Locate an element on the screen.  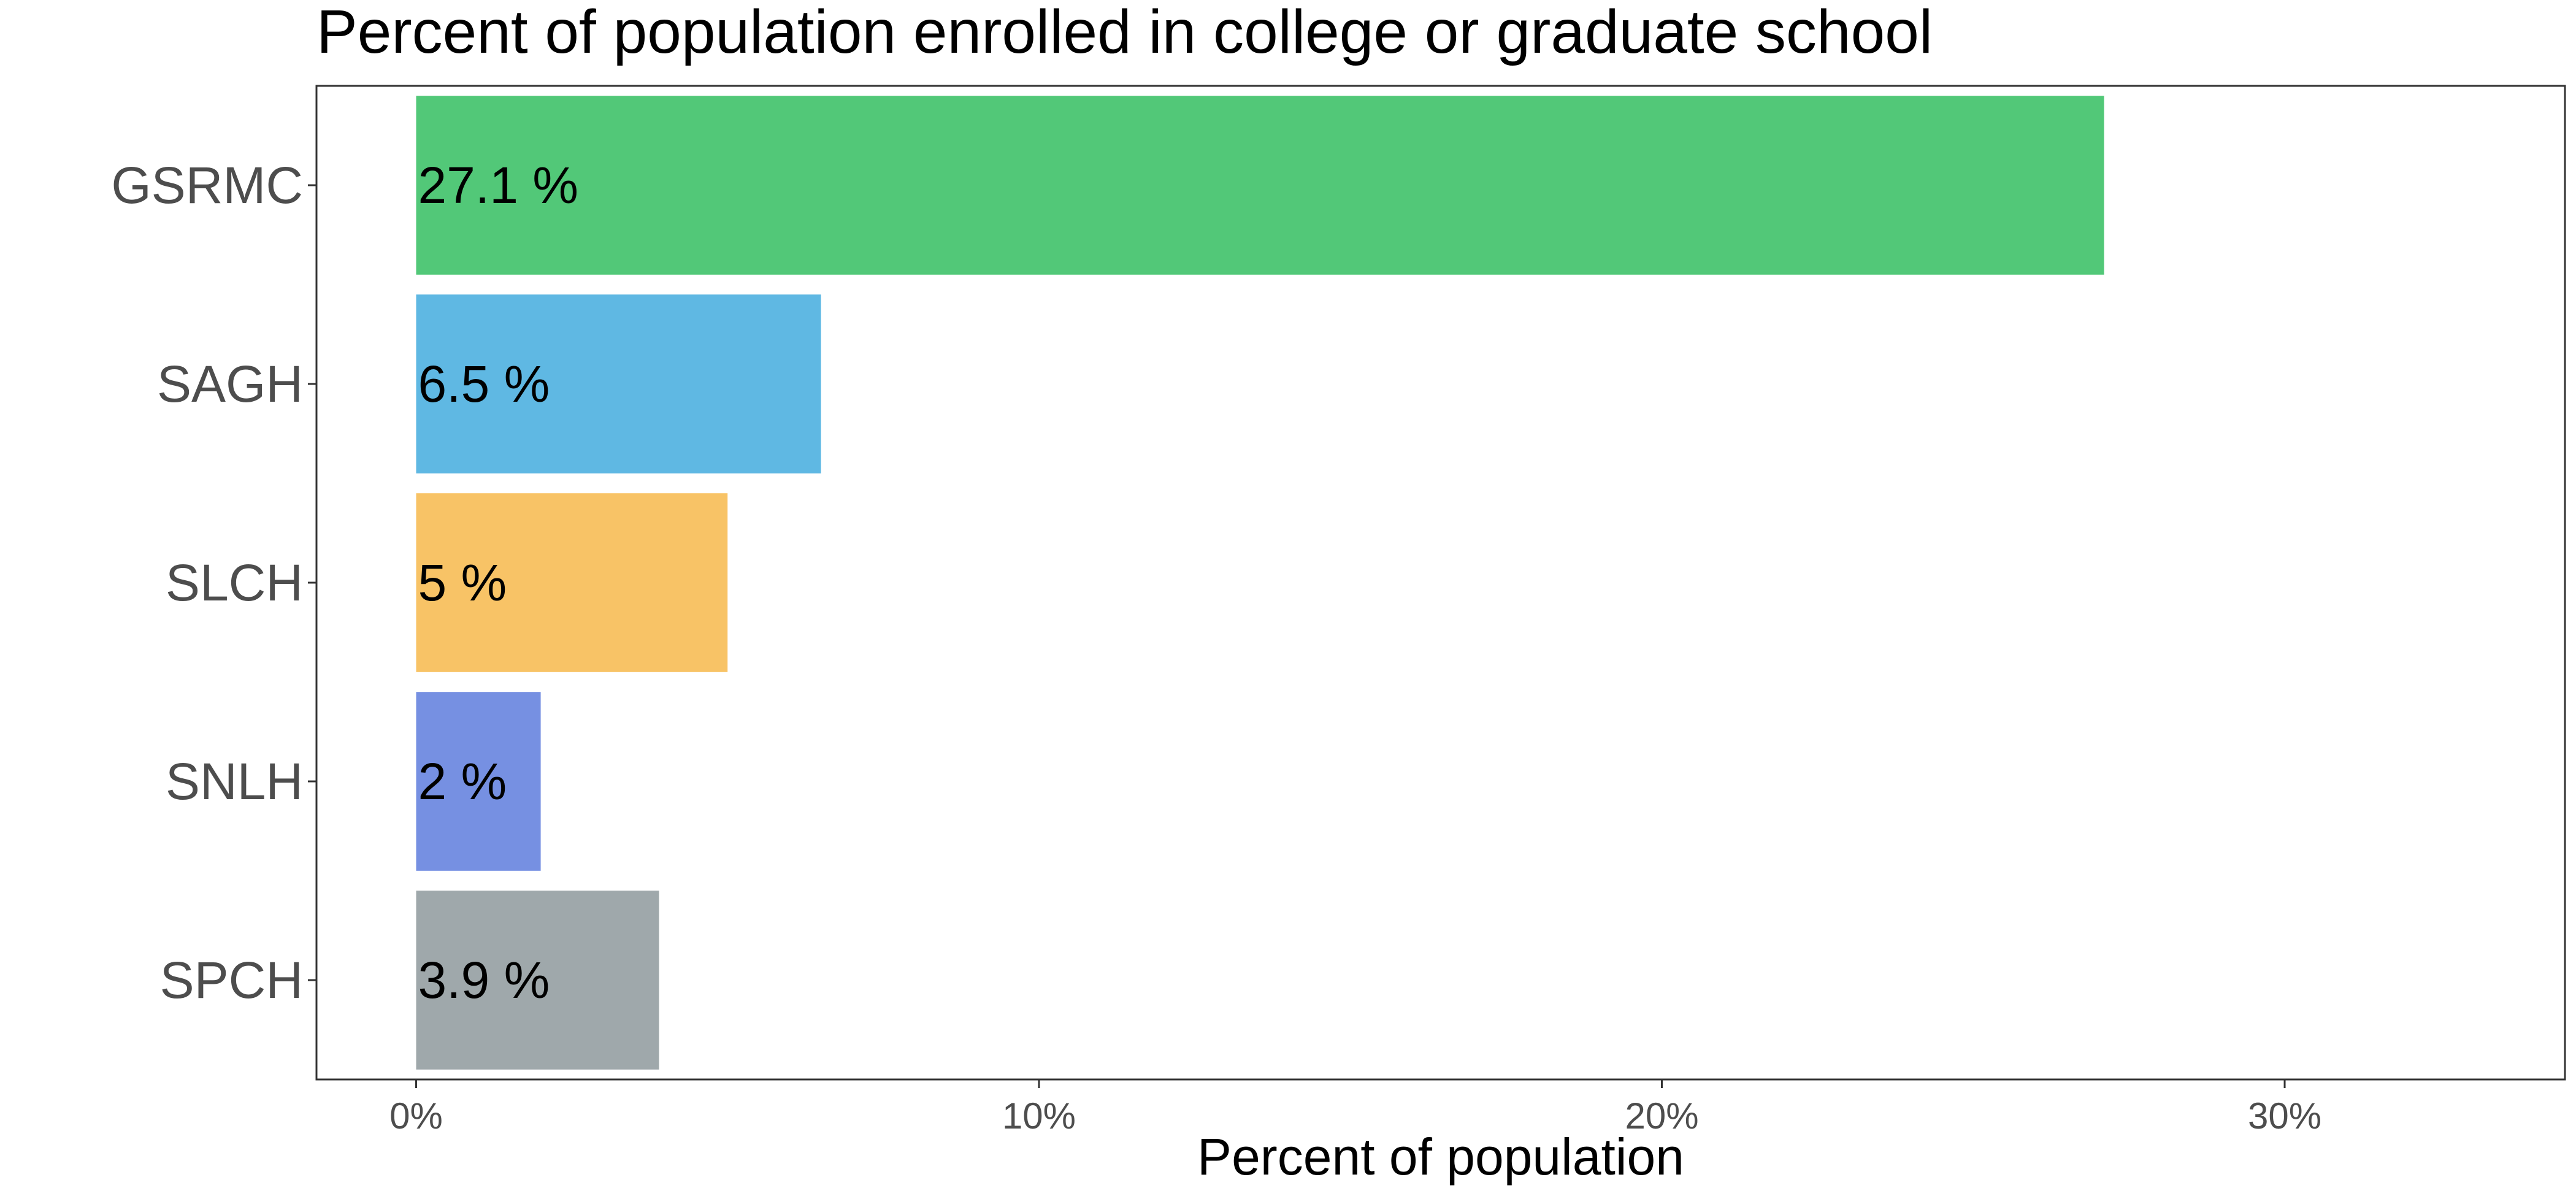
x-axis: 0% 10% 20% 30% is located at coordinates (1355, 1108).